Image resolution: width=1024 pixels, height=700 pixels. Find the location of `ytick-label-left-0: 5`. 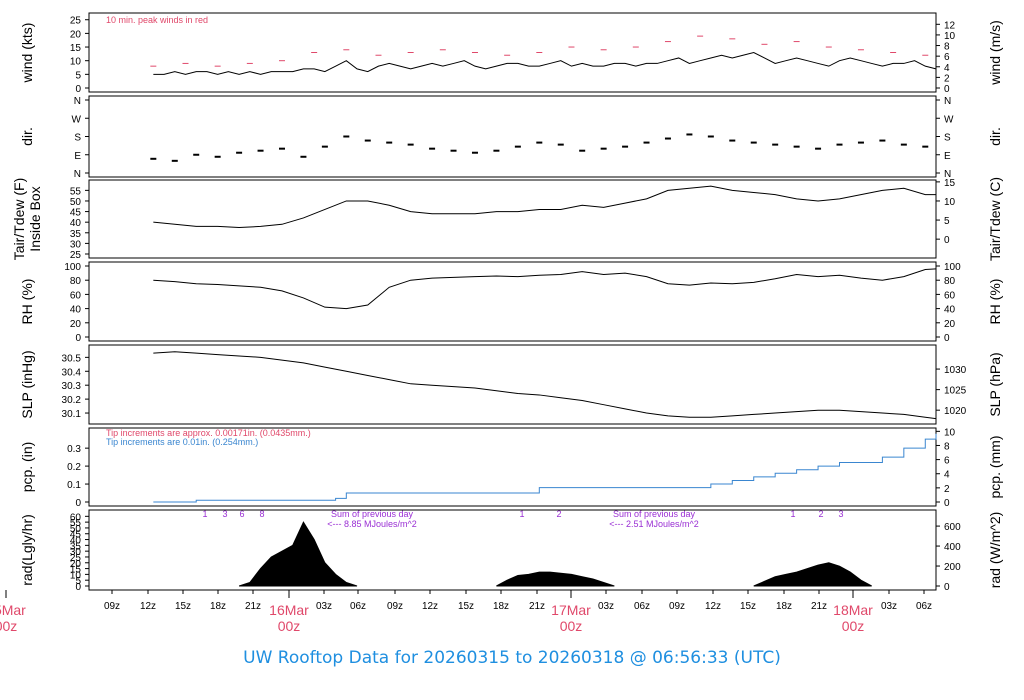

ytick-label-left-0: 5 is located at coordinates (78, 75).